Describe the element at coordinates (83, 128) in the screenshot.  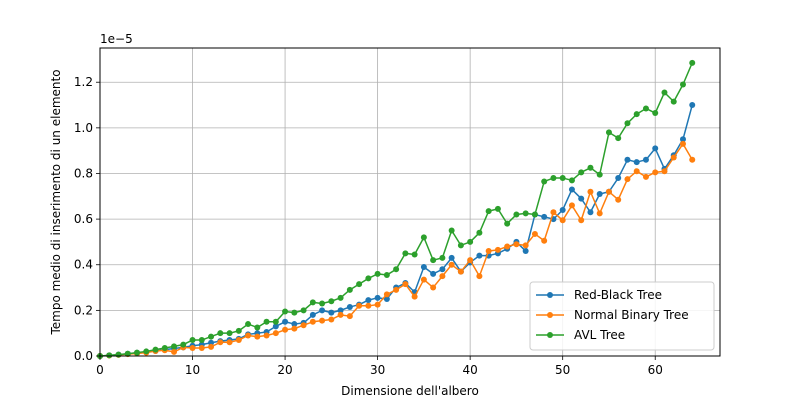
I see `y-tick-label: 1.0` at that location.